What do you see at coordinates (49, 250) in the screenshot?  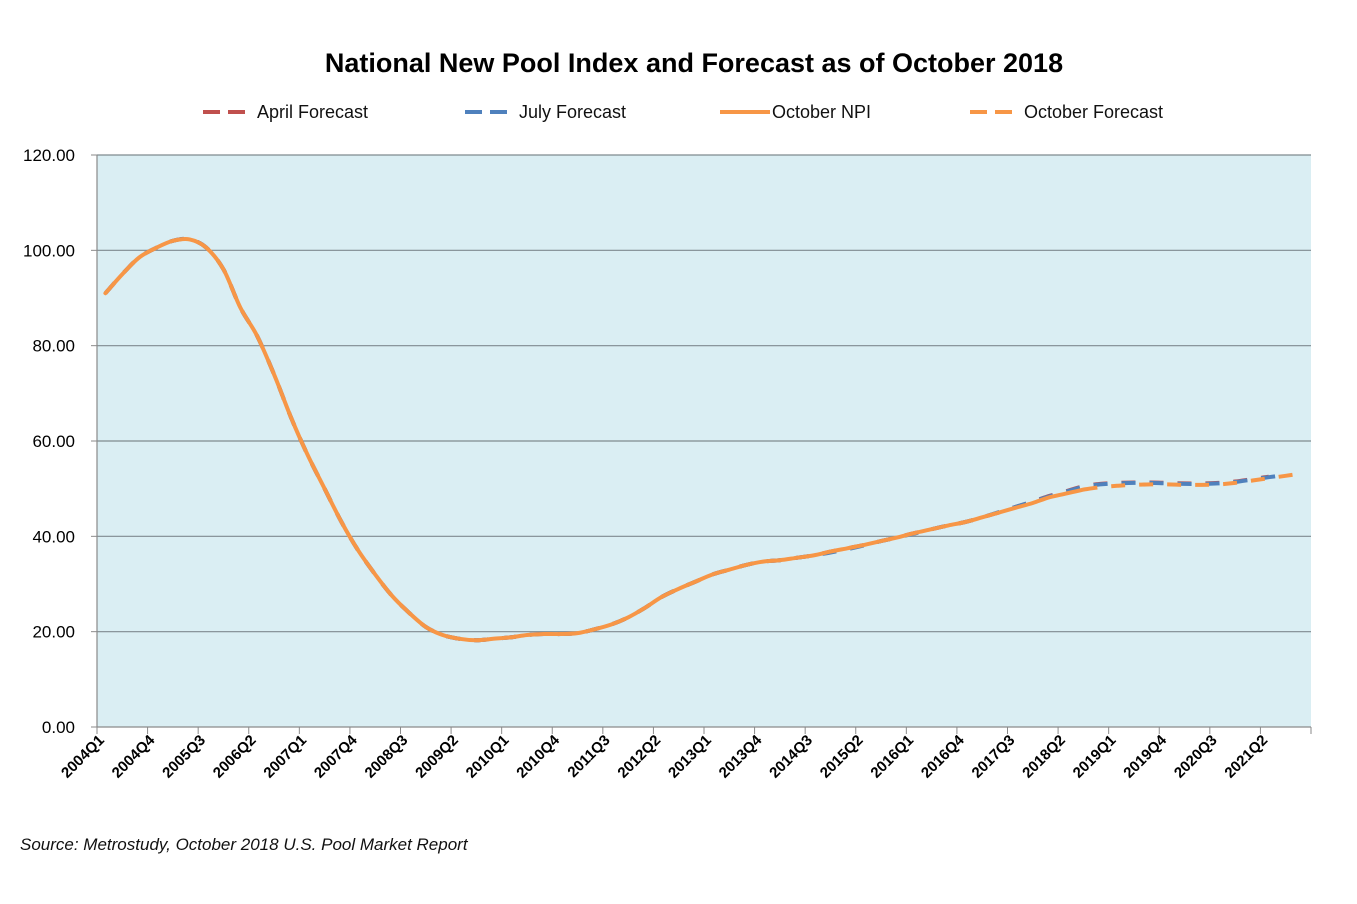 I see `y-tick-label: 100.00` at bounding box center [49, 250].